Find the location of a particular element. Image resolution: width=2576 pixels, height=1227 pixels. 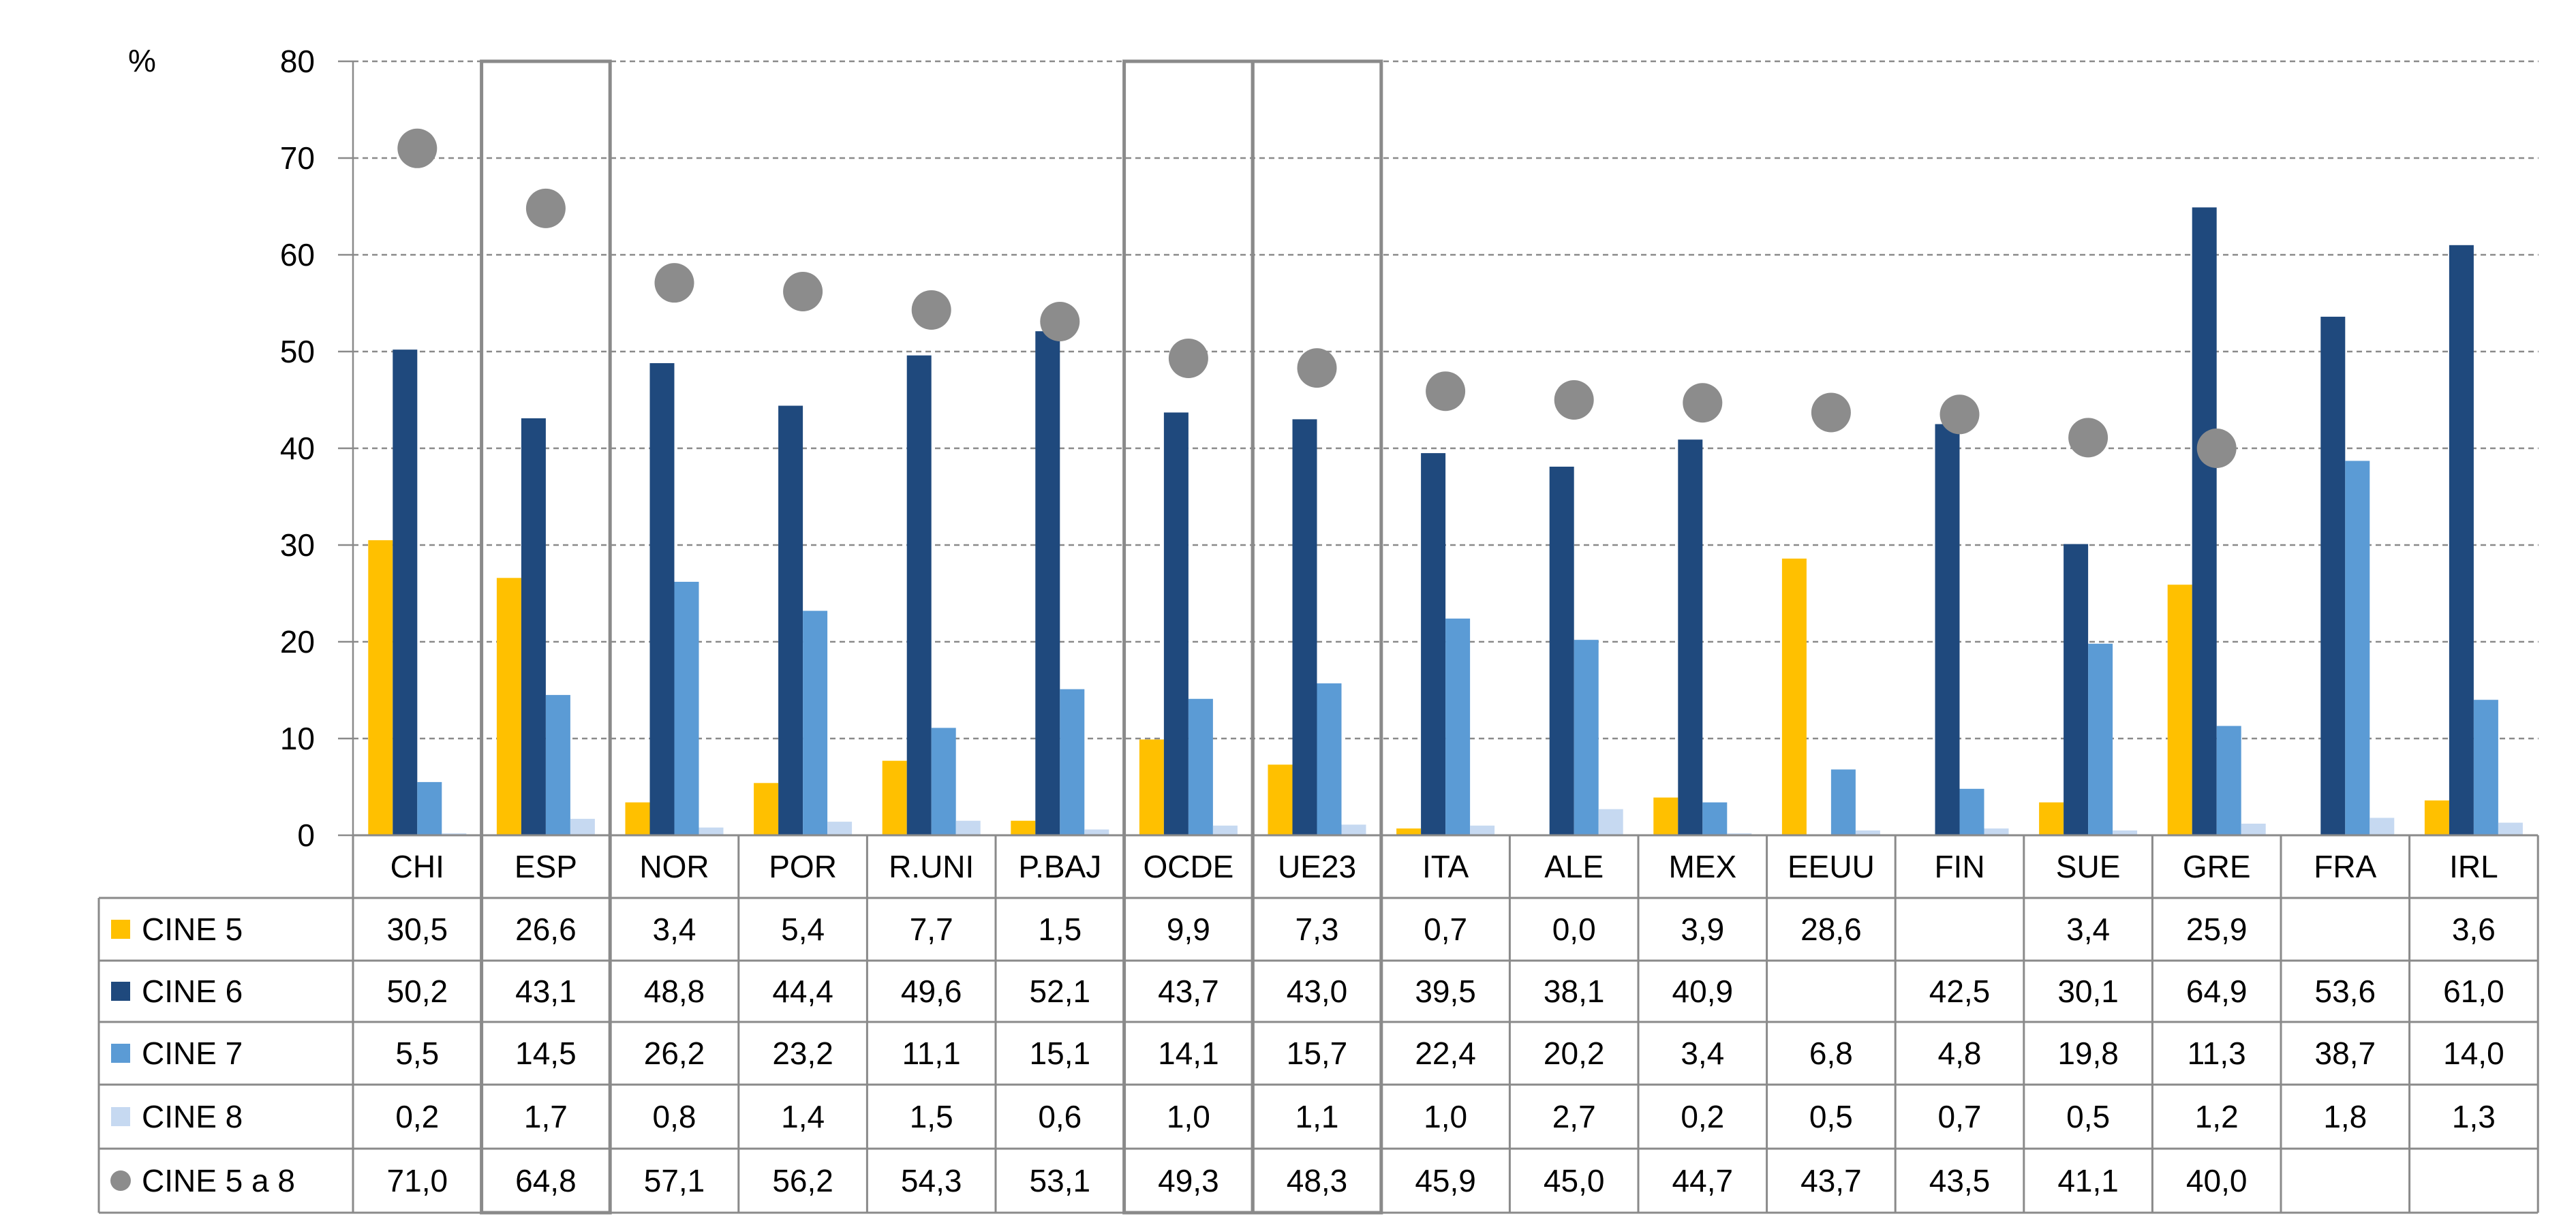

data-label-cine-8-esp: 1,7 is located at coordinates (546, 1116).